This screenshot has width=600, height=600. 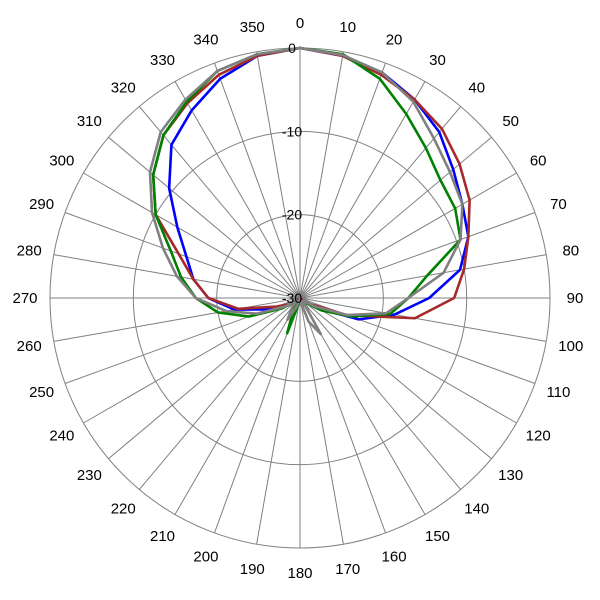 I want to click on angle-tick-label-240: 240, so click(x=61, y=436).